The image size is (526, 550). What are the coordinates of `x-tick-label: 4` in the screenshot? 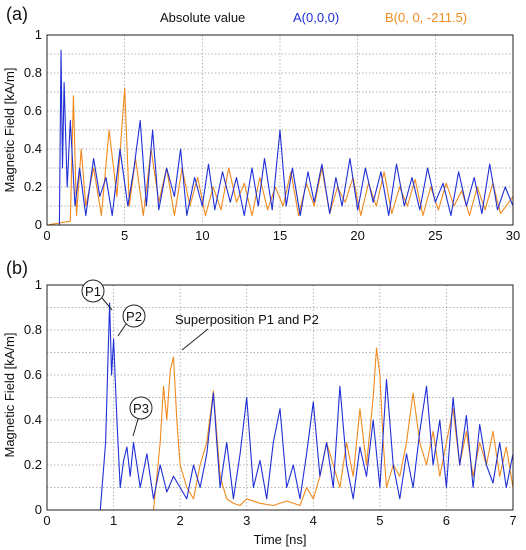 It's located at (313, 520).